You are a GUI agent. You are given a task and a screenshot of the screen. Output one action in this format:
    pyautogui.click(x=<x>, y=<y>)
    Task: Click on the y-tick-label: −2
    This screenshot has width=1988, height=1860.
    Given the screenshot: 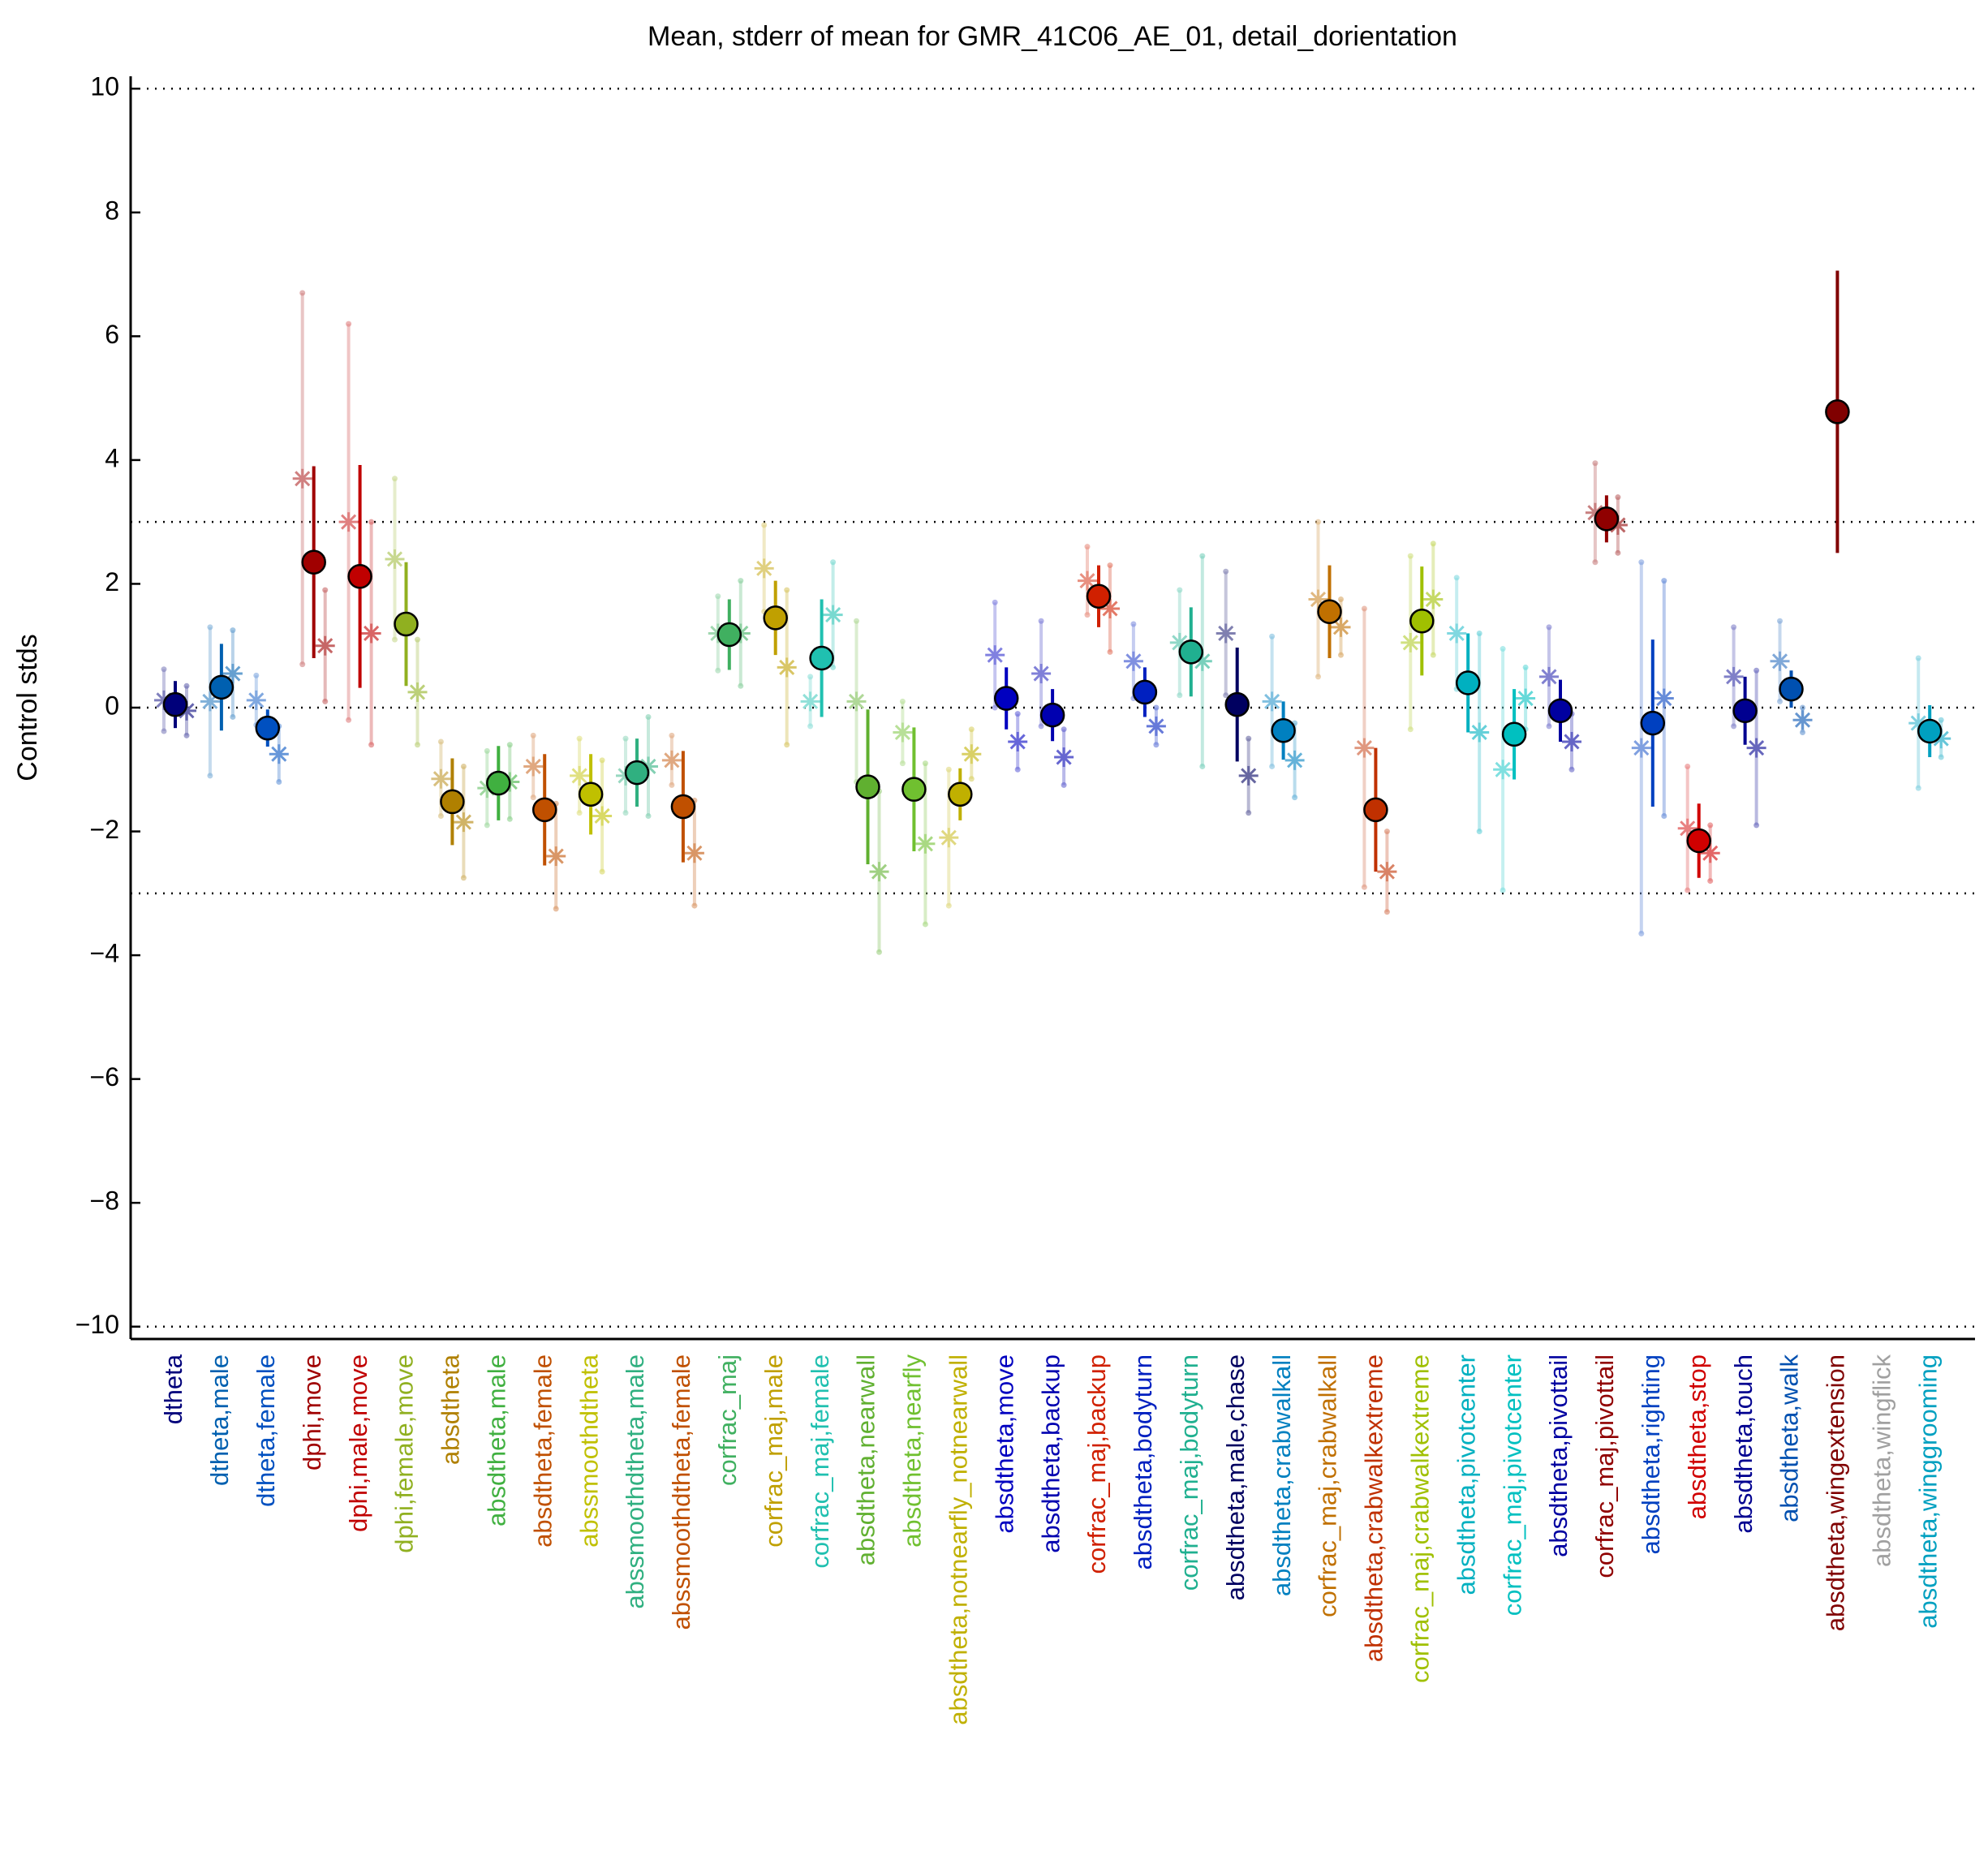 What is the action you would take?
    pyautogui.click(x=104, y=829)
    